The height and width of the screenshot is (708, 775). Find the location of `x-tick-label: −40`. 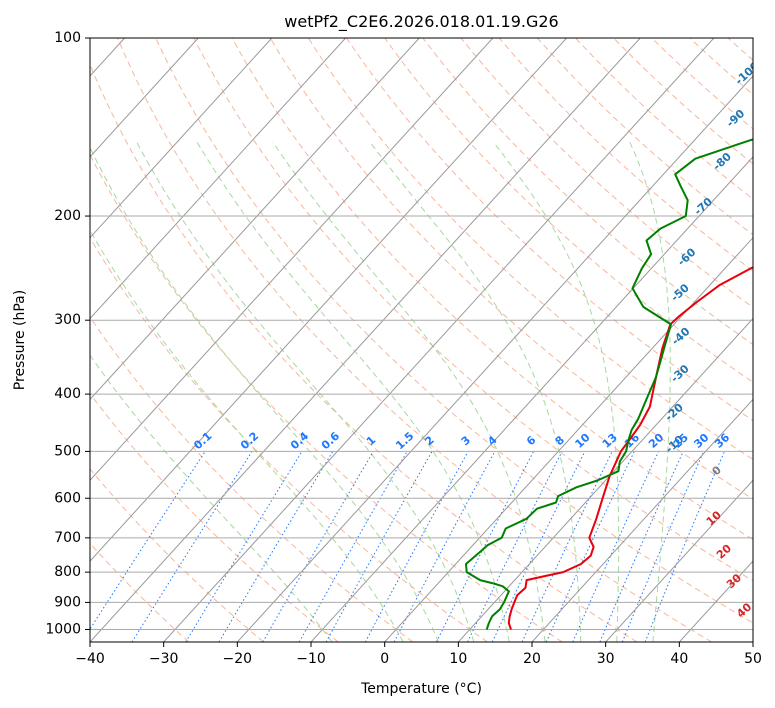

x-tick-label: −40 is located at coordinates (90, 659).